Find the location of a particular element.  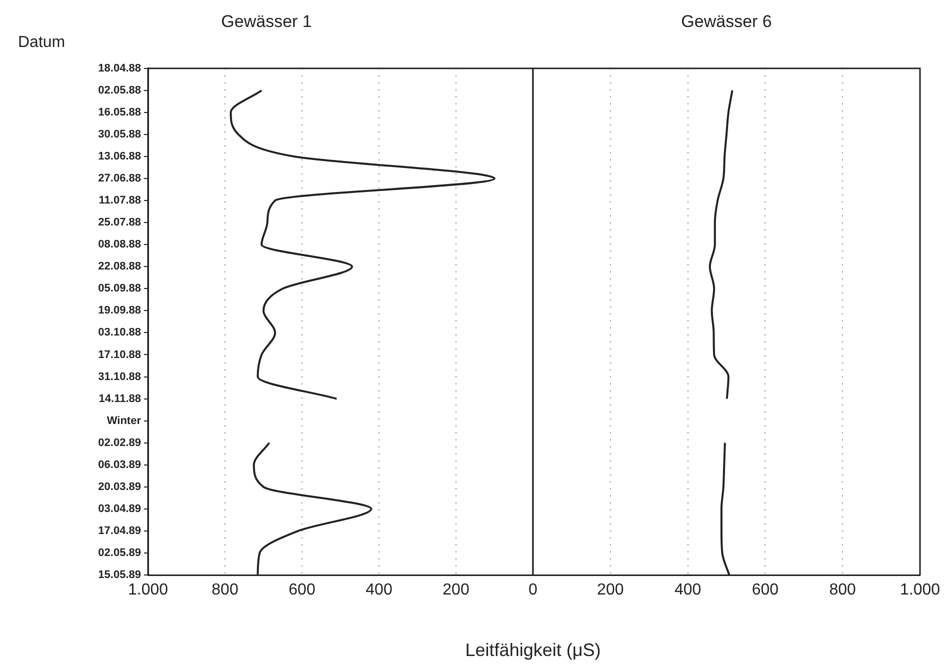

y-tick-label: Winter is located at coordinates (124, 420).